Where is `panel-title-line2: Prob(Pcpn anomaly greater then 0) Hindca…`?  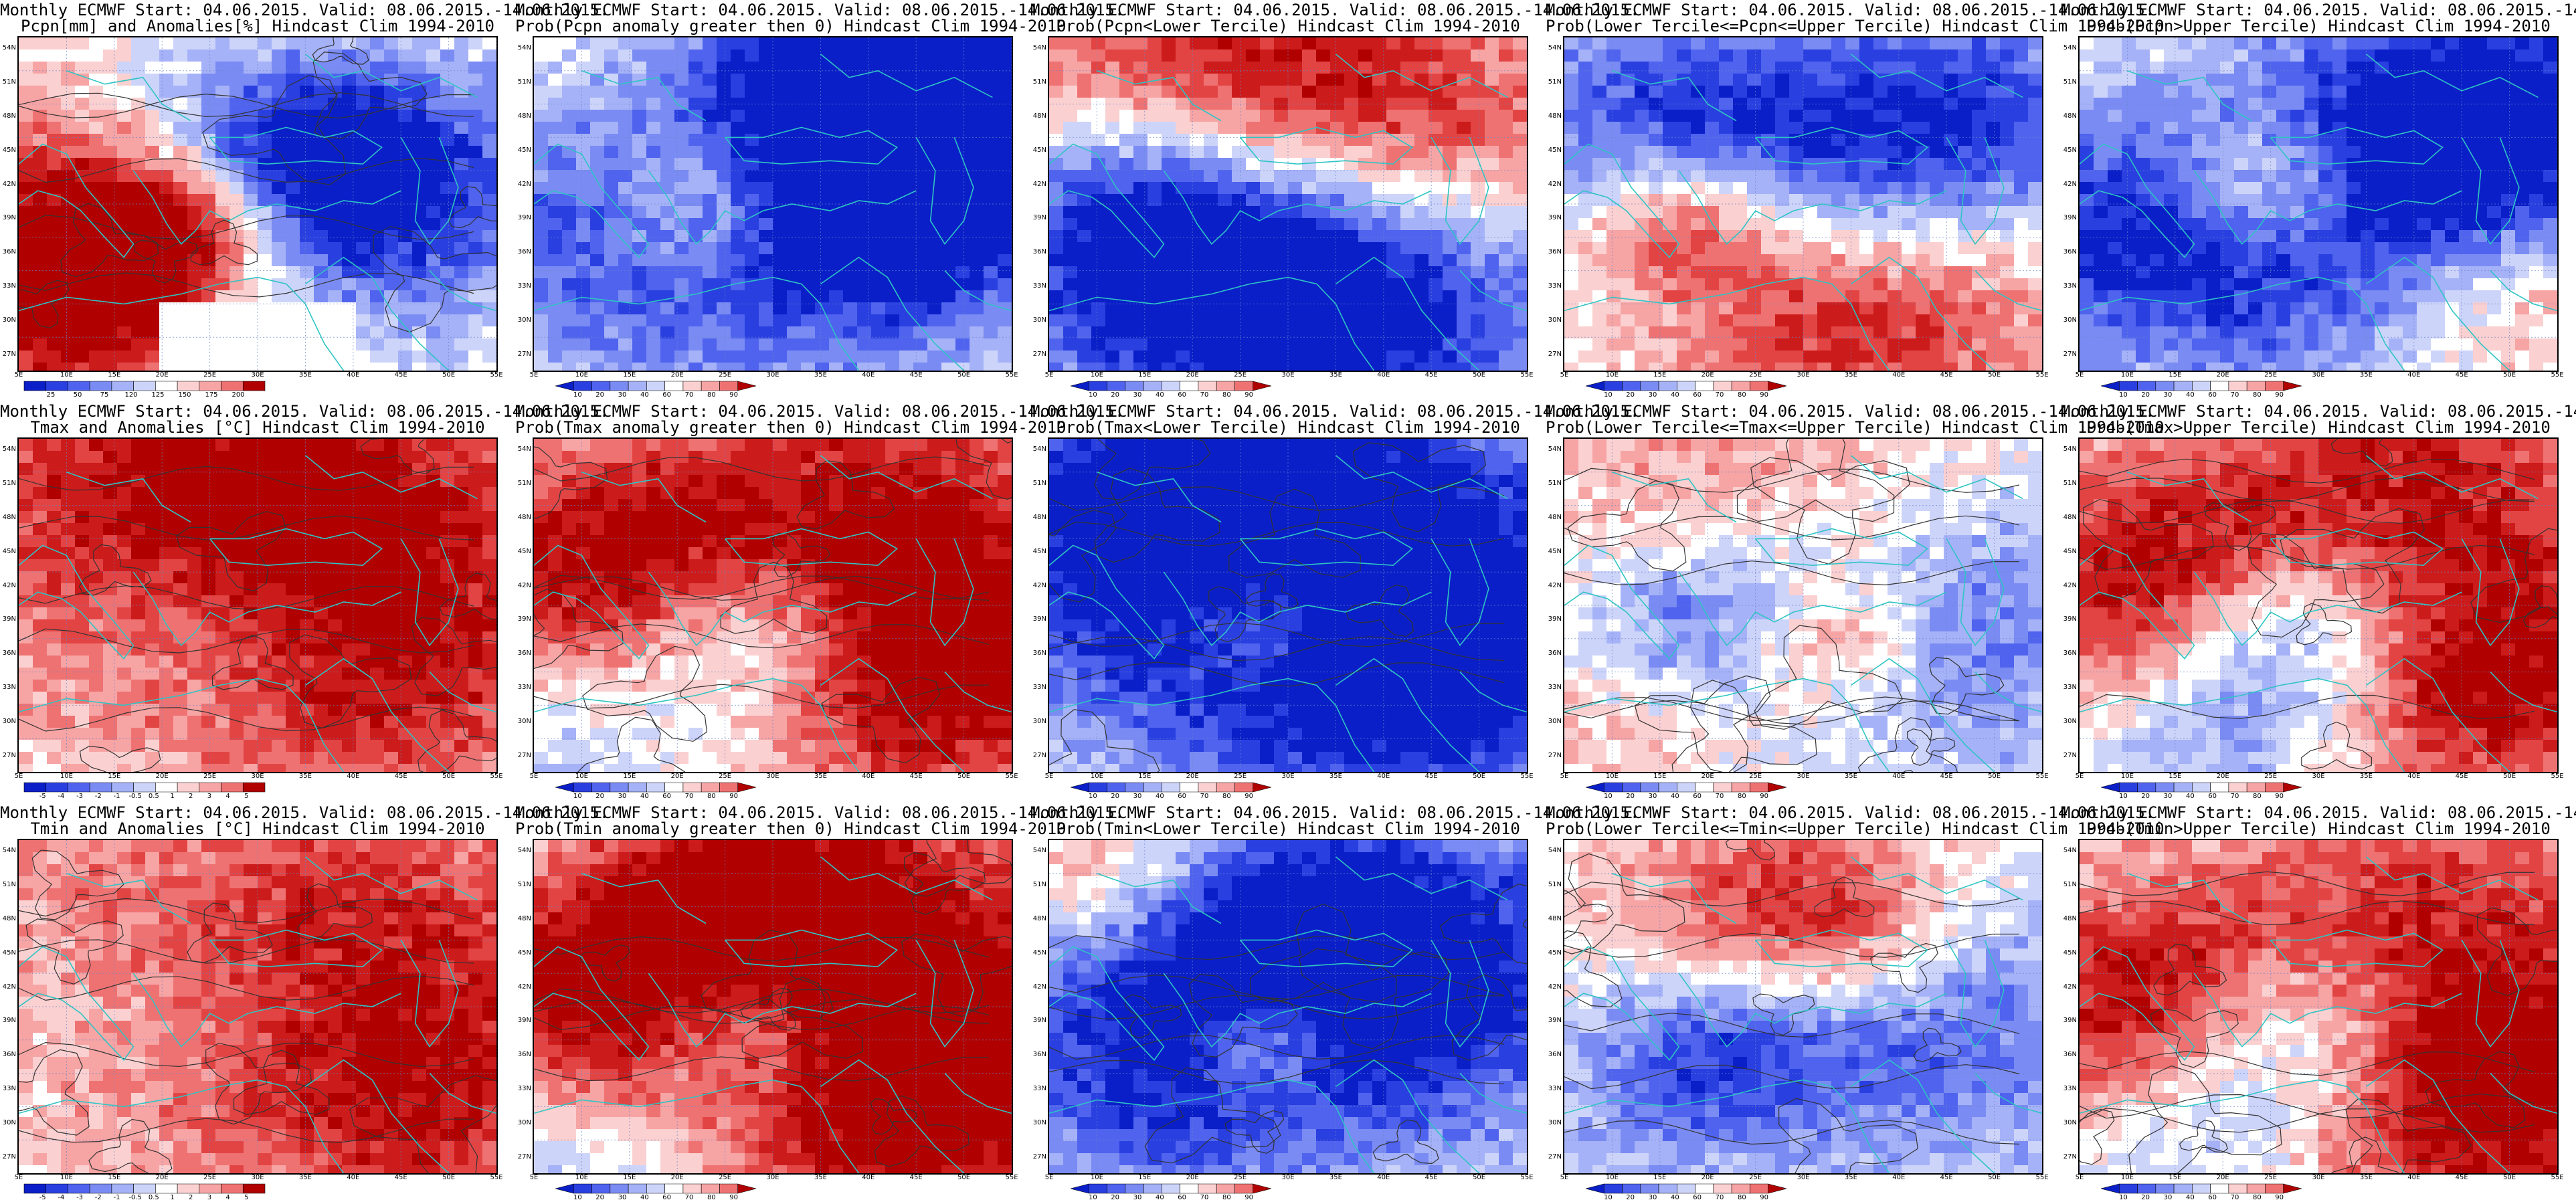 panel-title-line2: Prob(Pcpn anomaly greater then 0) Hindca… is located at coordinates (791, 26).